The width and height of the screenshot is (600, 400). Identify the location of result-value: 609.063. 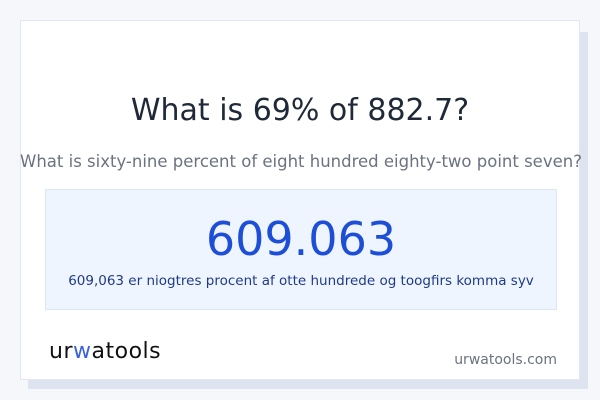
(301, 239).